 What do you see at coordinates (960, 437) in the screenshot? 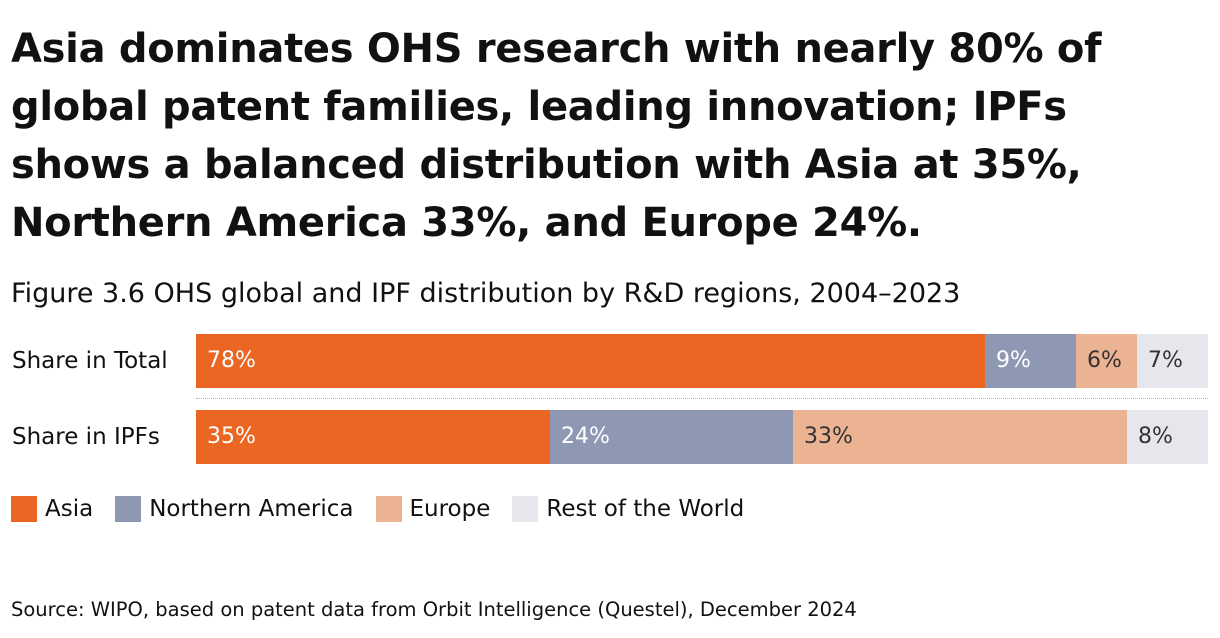
I see `bar-segment-europe-share-in-ipfs: 33%` at bounding box center [960, 437].